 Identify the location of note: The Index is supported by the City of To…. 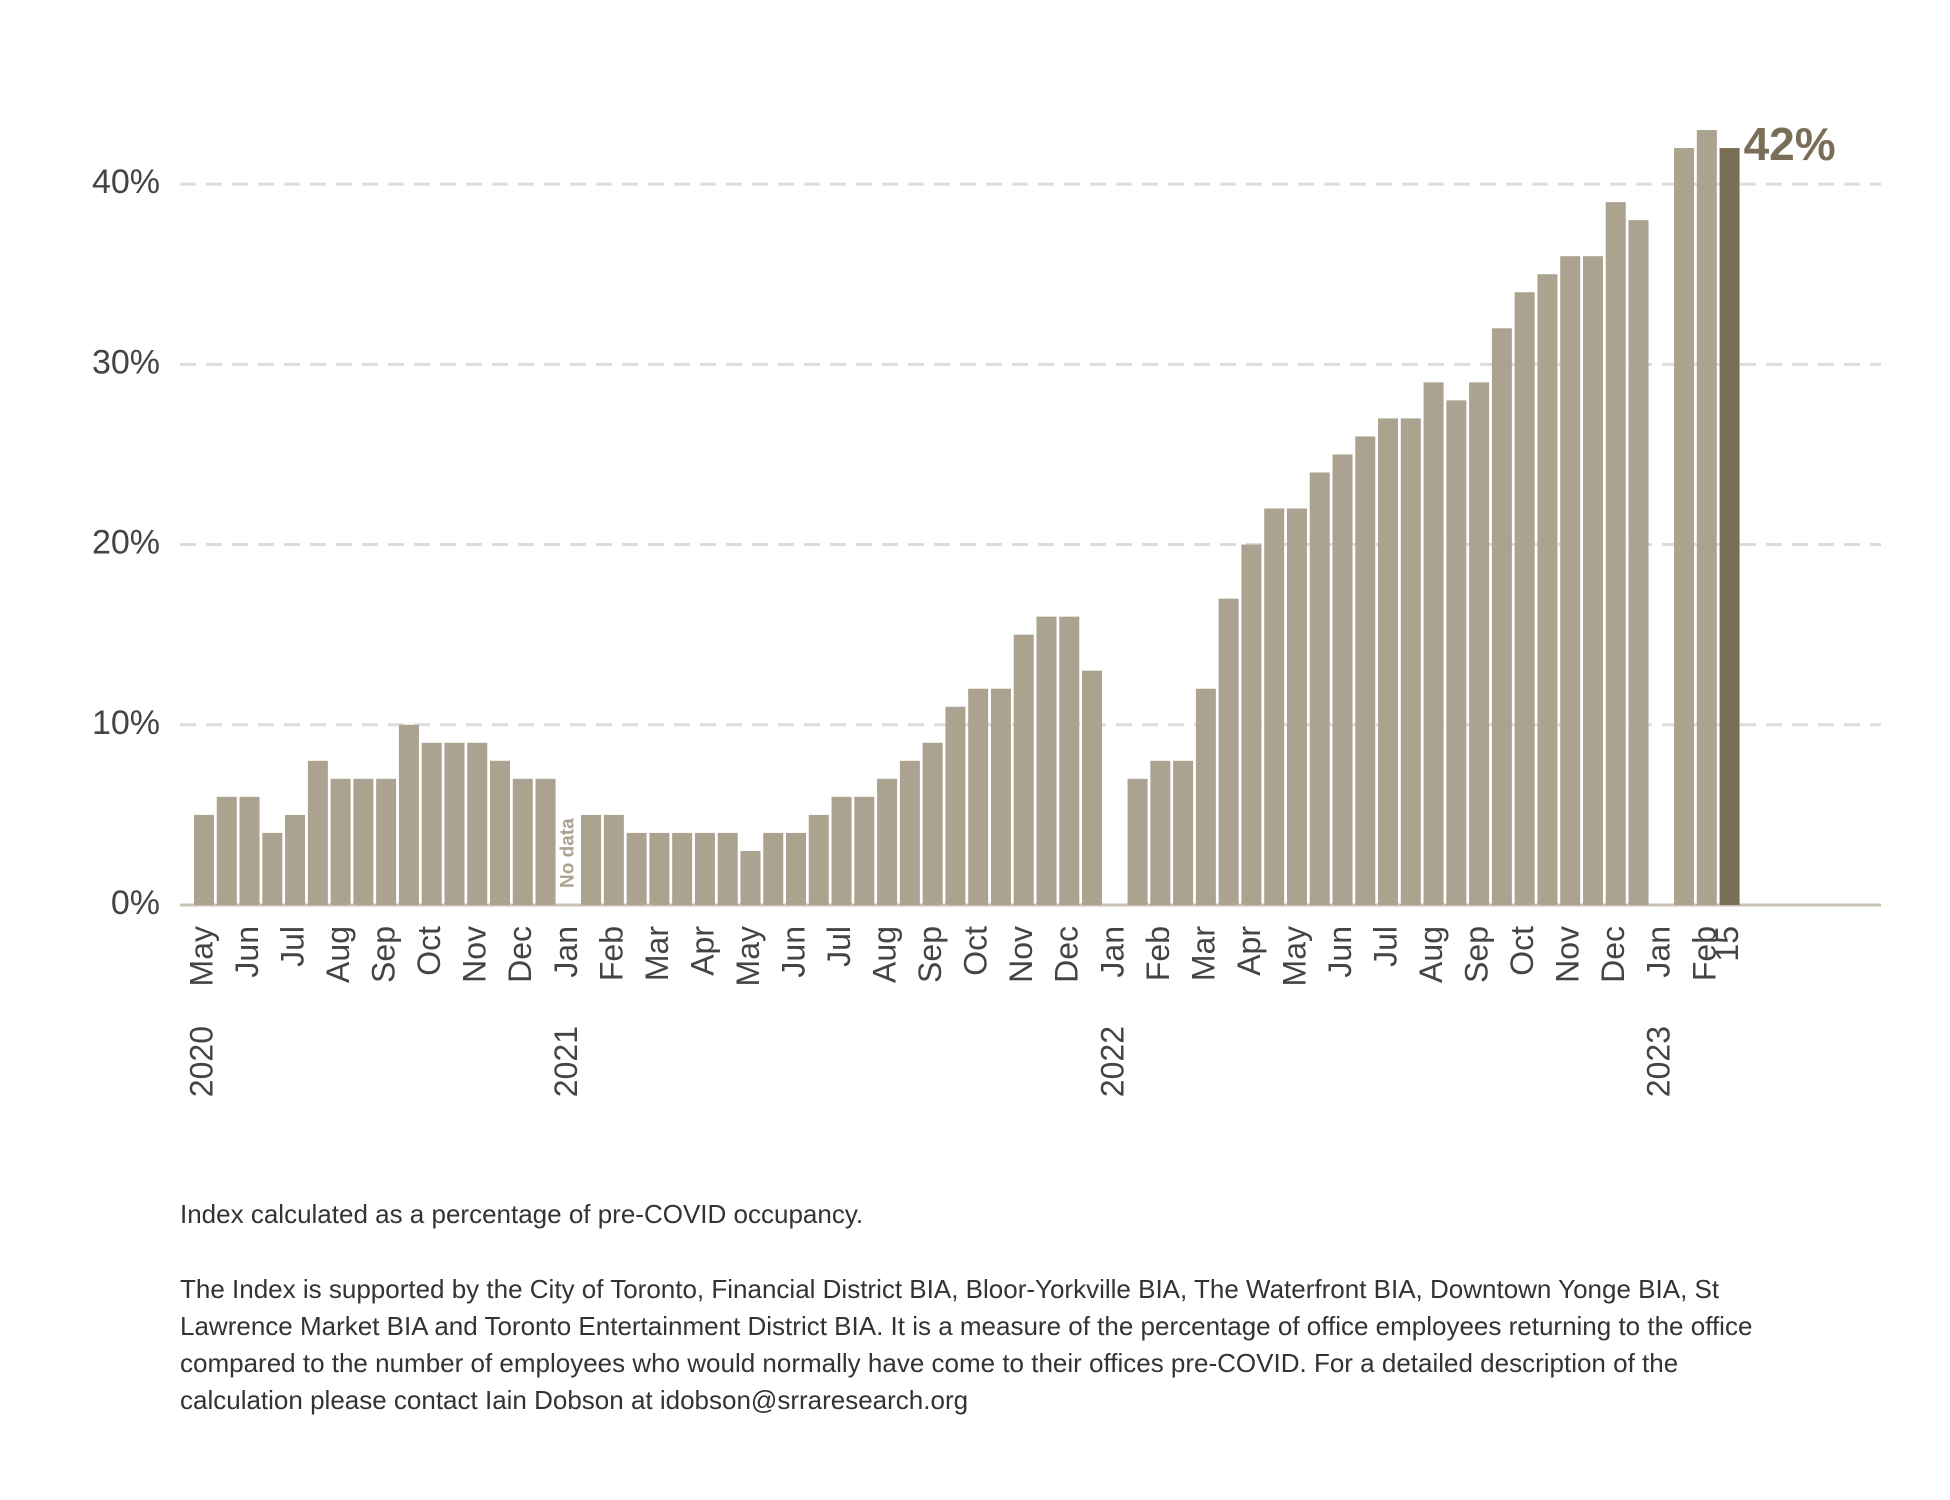
(966, 1344).